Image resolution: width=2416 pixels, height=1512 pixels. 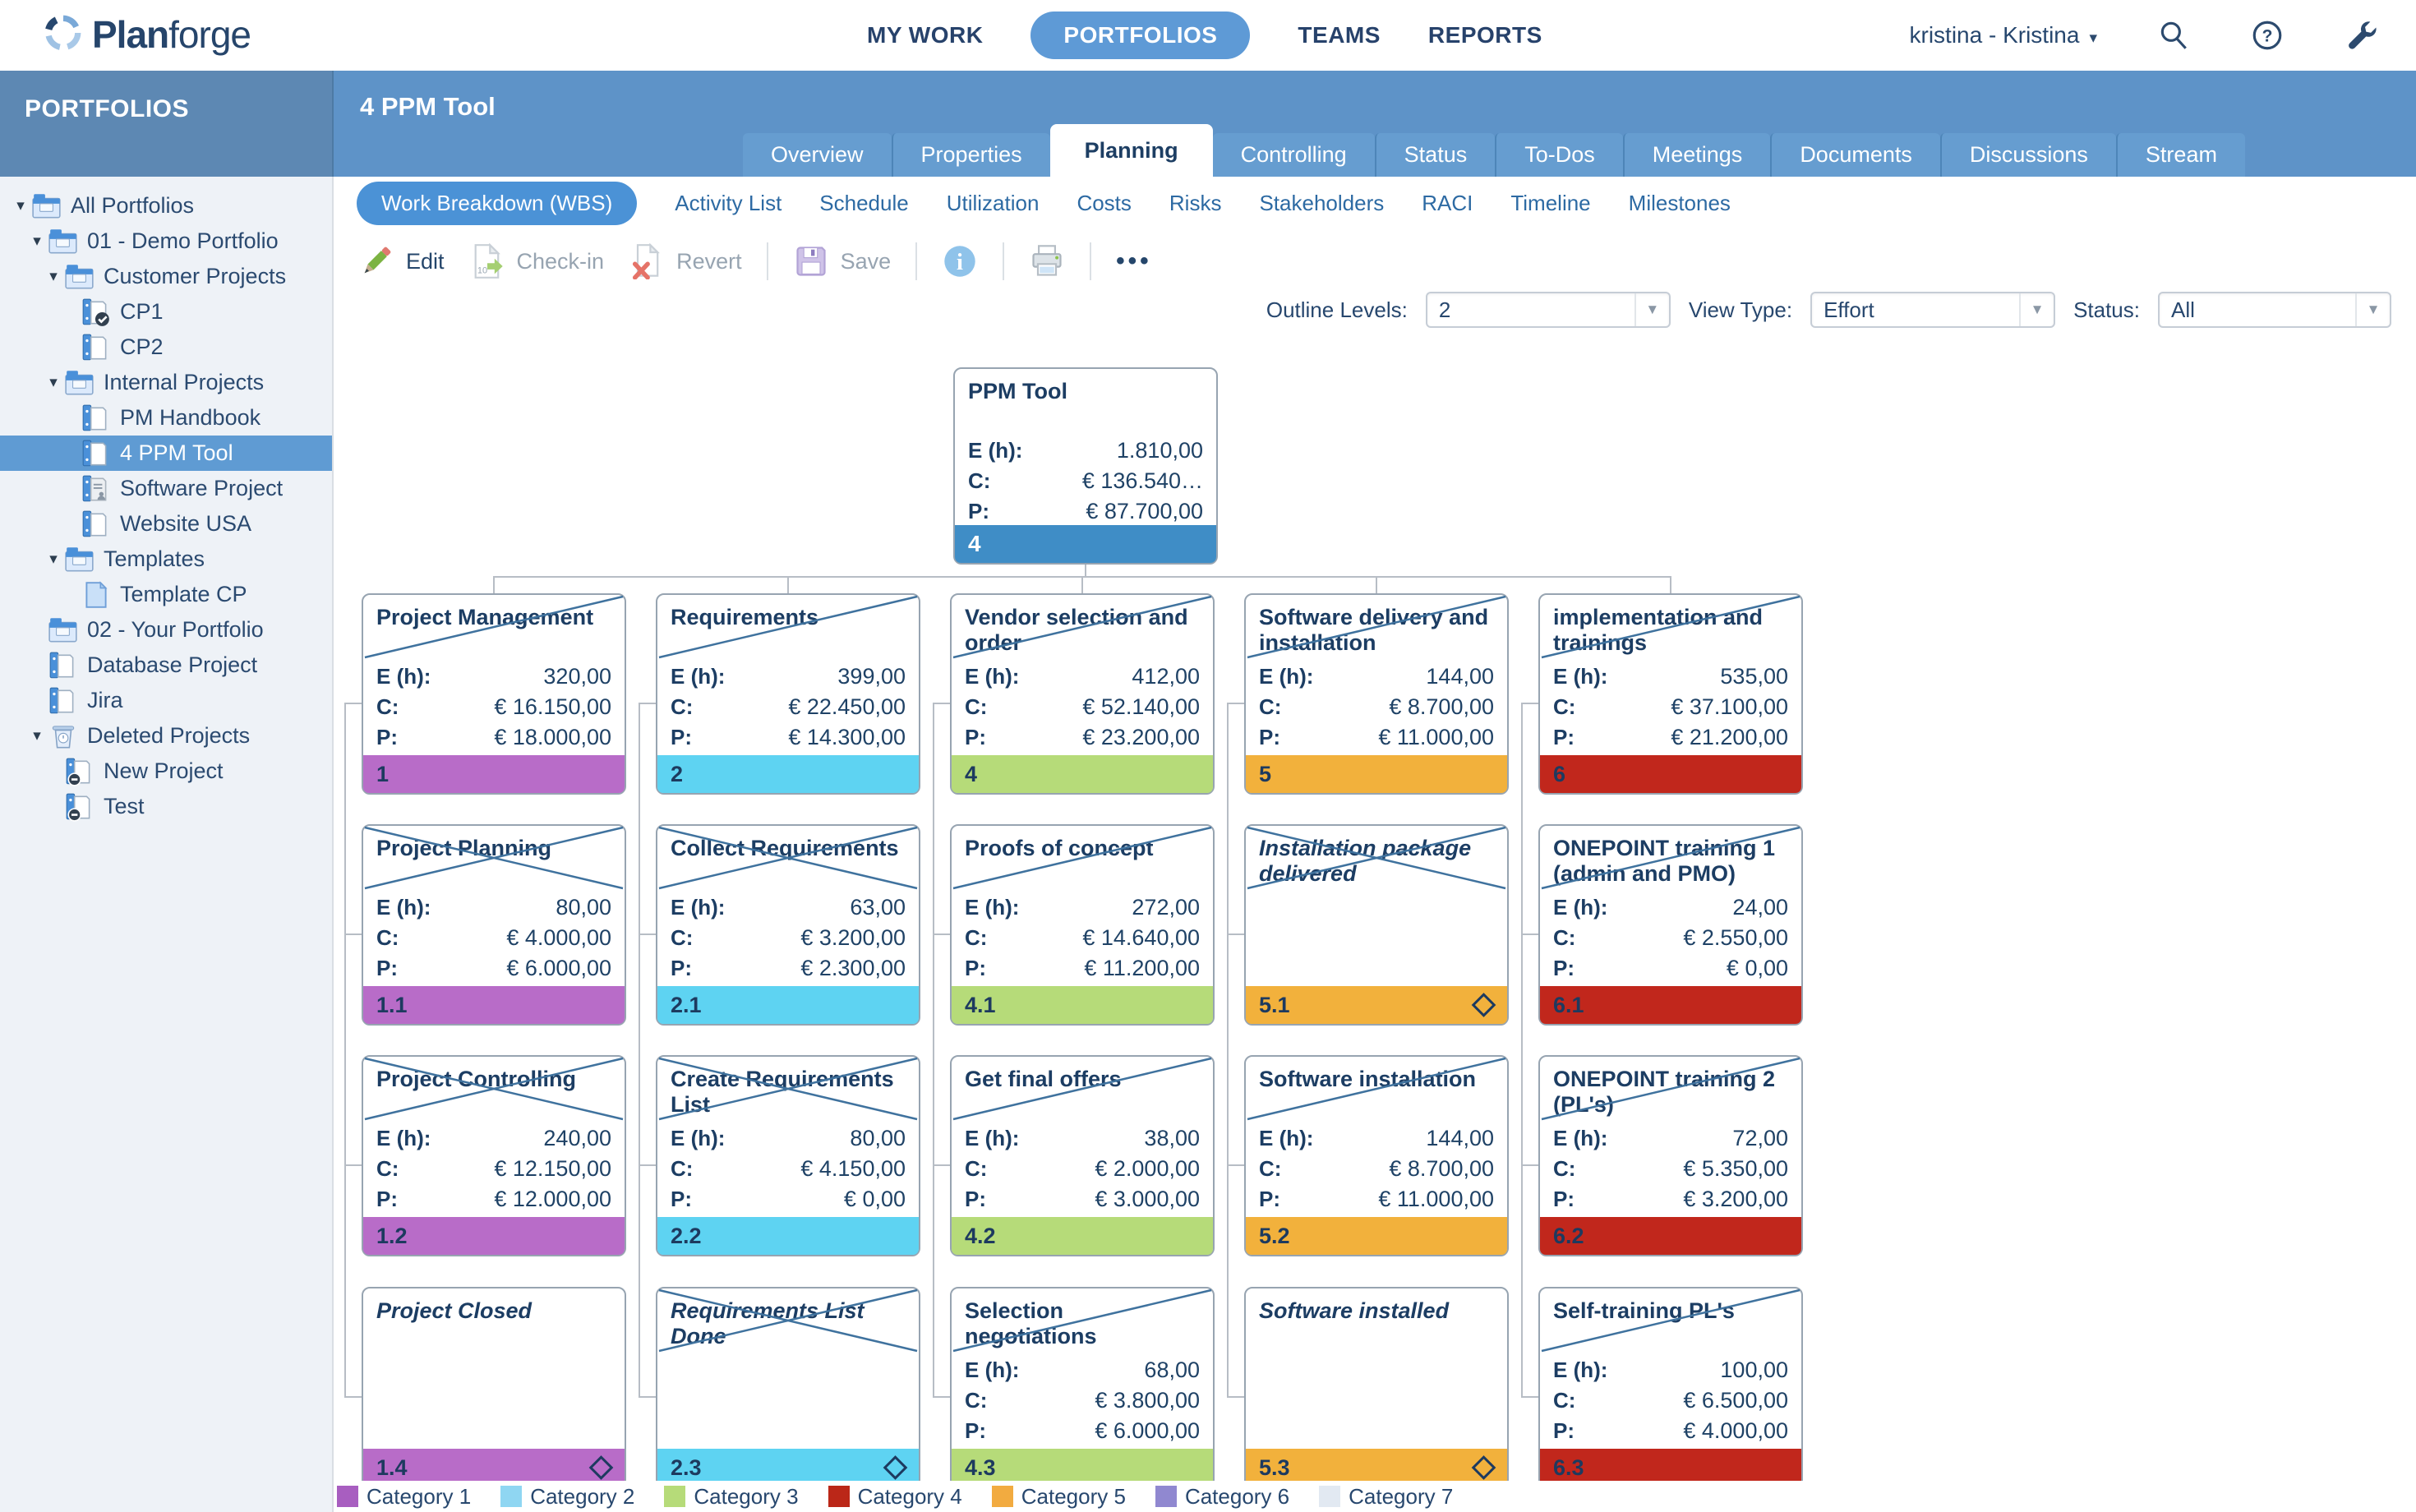 What do you see at coordinates (1377, 925) in the screenshot?
I see `wbs-card-installation-package-delivered: Installation package delivered 5.1` at bounding box center [1377, 925].